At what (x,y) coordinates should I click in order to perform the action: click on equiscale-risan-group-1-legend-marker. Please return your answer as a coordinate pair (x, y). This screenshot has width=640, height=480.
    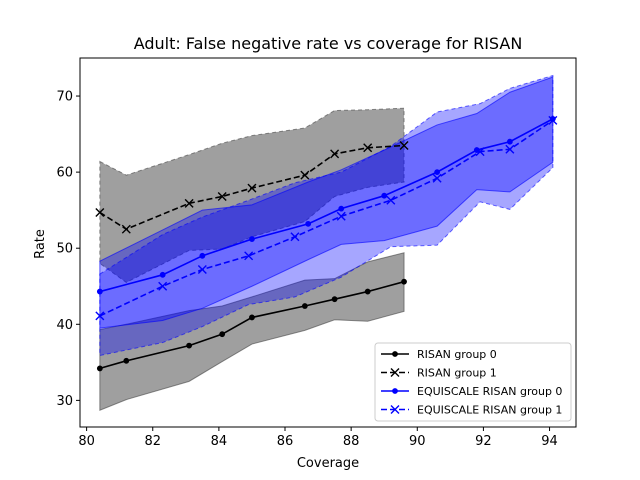
    Looking at the image, I should click on (395, 409).